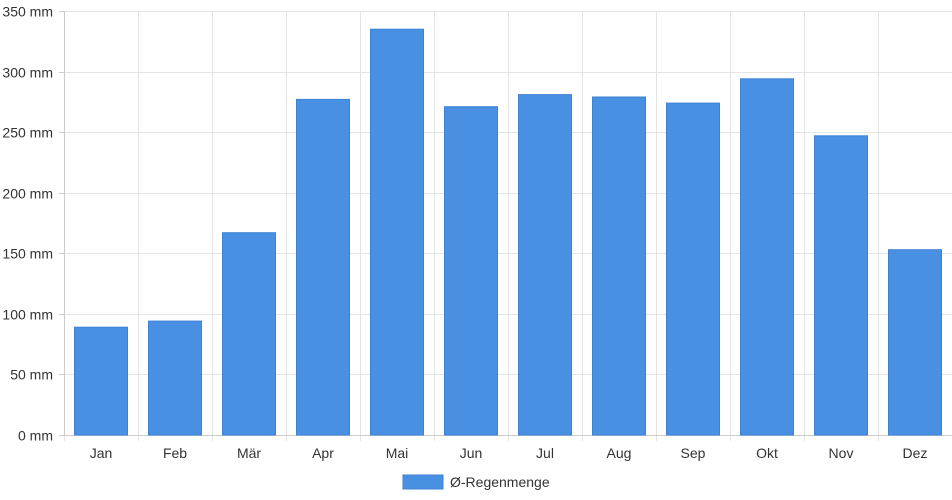 This screenshot has width=952, height=500. Describe the element at coordinates (323, 453) in the screenshot. I see `x-tick-label: Apr` at that location.